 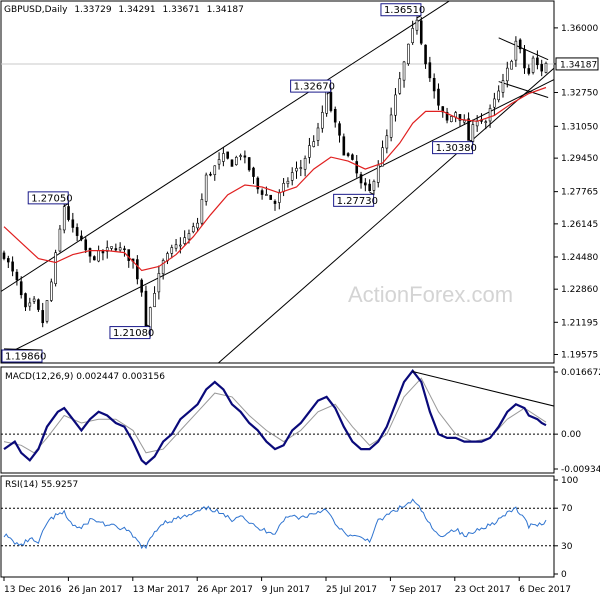 I want to click on rsi-axis: 100 70 30 0, so click(x=566, y=528).